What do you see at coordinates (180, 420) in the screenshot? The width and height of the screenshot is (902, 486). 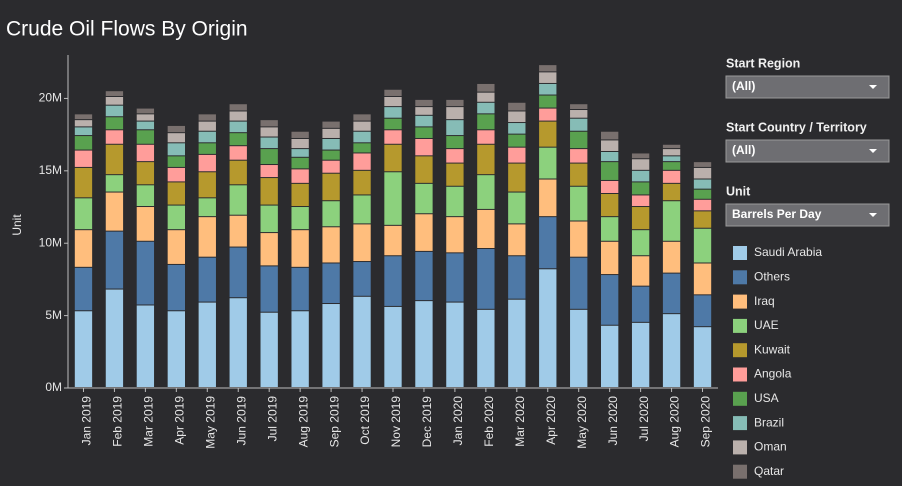 I see `x-tick-label: Apr 2019` at bounding box center [180, 420].